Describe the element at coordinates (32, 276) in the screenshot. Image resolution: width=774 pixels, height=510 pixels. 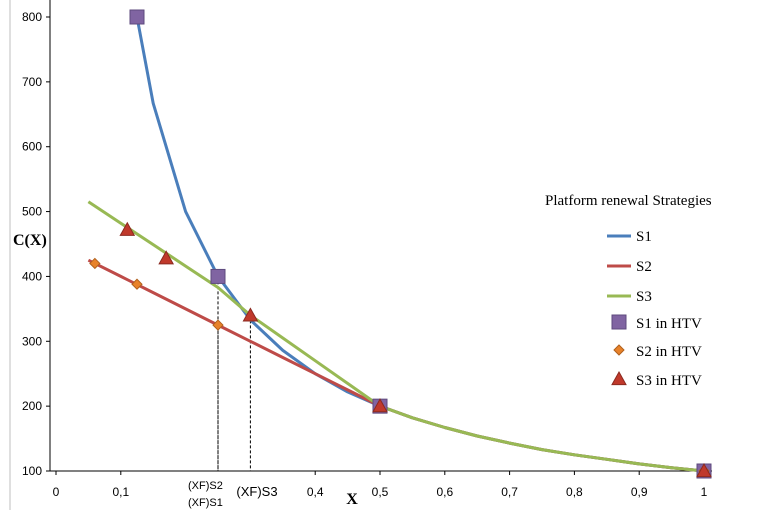
I see `y-tick-label: 400` at that location.